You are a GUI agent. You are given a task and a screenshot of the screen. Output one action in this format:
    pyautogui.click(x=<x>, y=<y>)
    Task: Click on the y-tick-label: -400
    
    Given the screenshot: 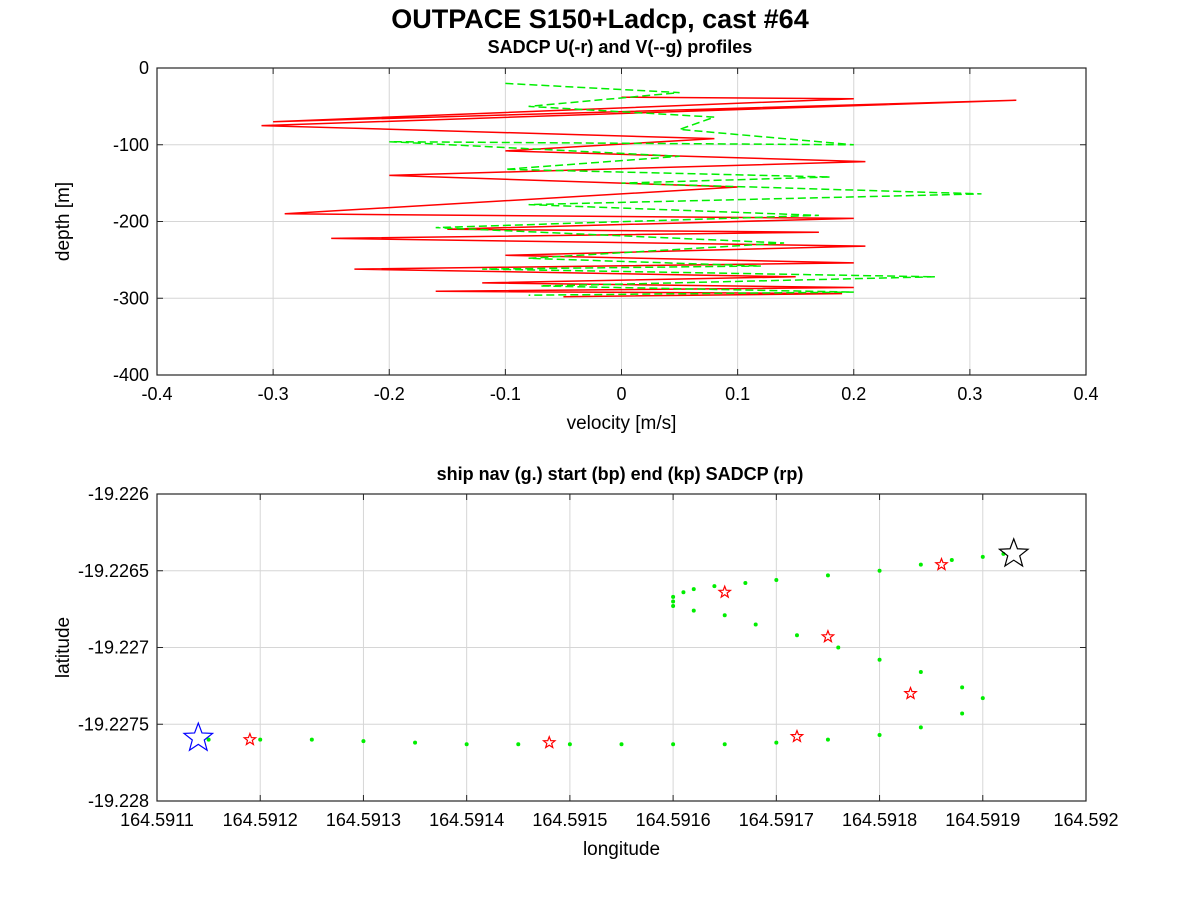 What is the action you would take?
    pyautogui.click(x=131, y=375)
    